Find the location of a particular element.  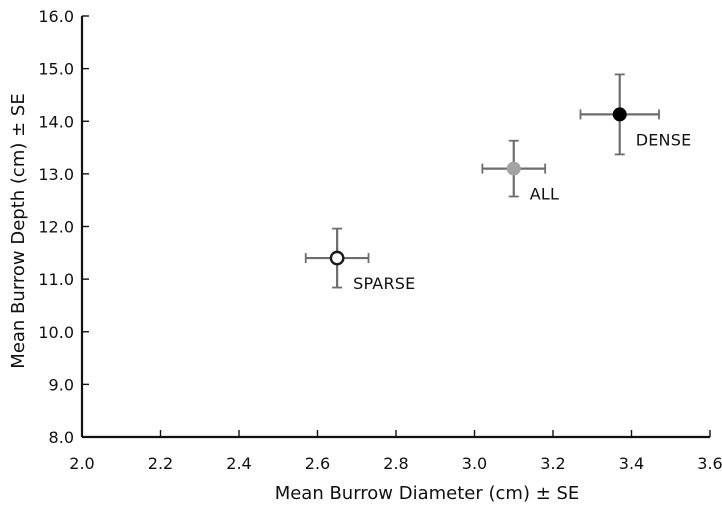

y-tick-label: 13.0 is located at coordinates (56, 174).